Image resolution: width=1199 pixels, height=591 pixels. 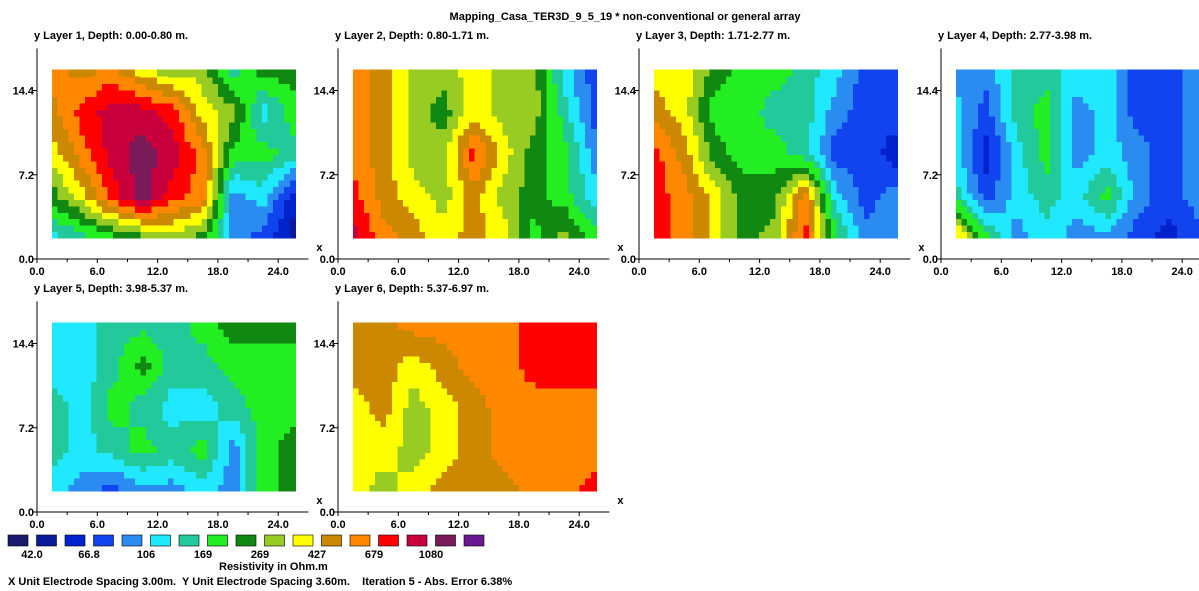 What do you see at coordinates (273, 567) in the screenshot?
I see `legend-title: Resistivity in Ohm.m` at bounding box center [273, 567].